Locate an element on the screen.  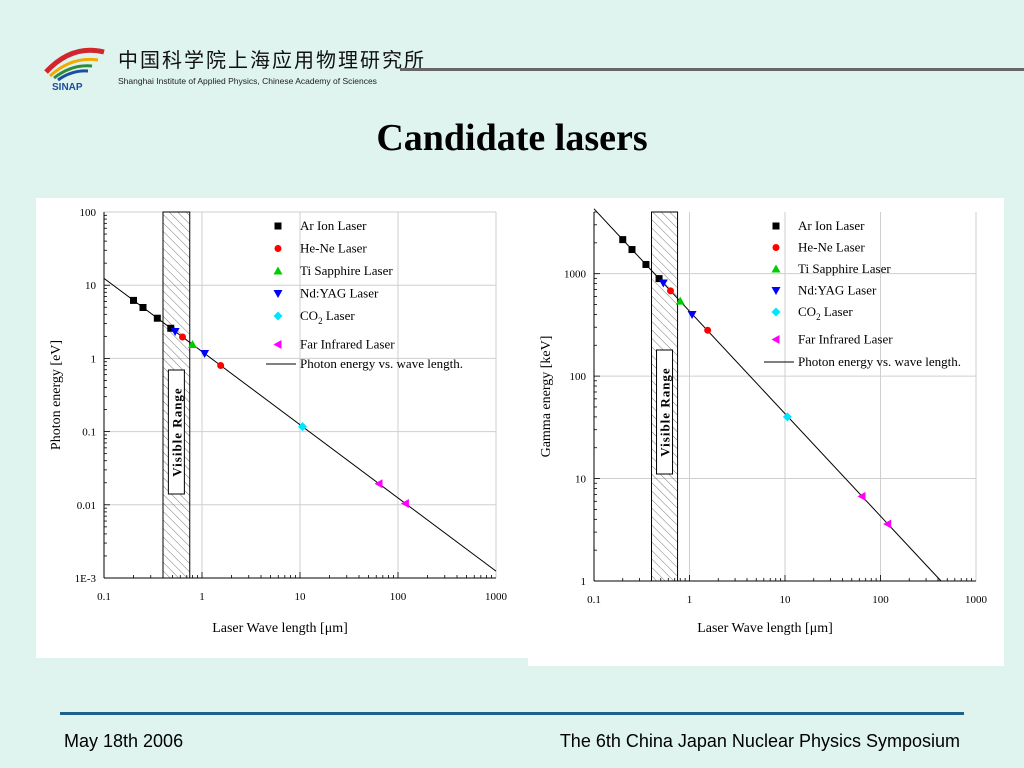
footer-date: May 18th 2006 is located at coordinates (124, 741).